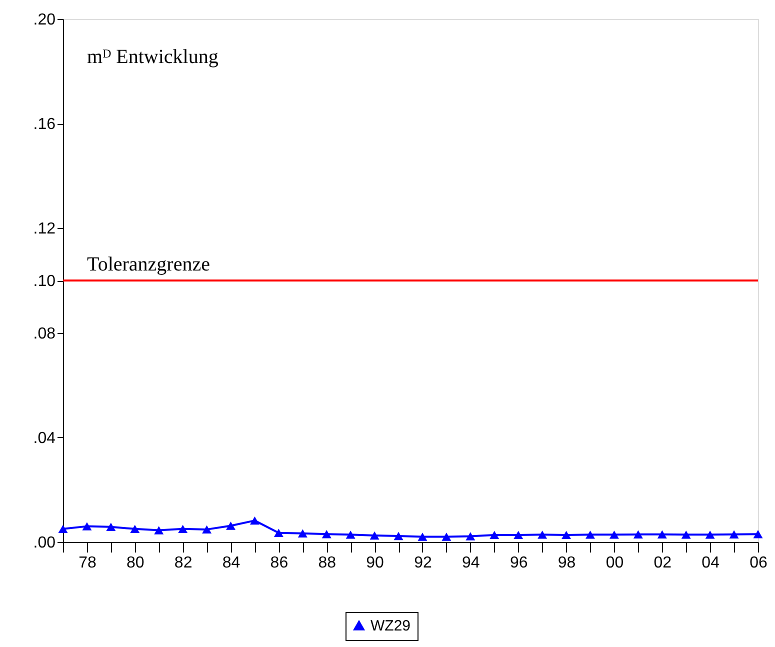  Describe the element at coordinates (327, 563) in the screenshot. I see `x-tick-label: 88` at that location.